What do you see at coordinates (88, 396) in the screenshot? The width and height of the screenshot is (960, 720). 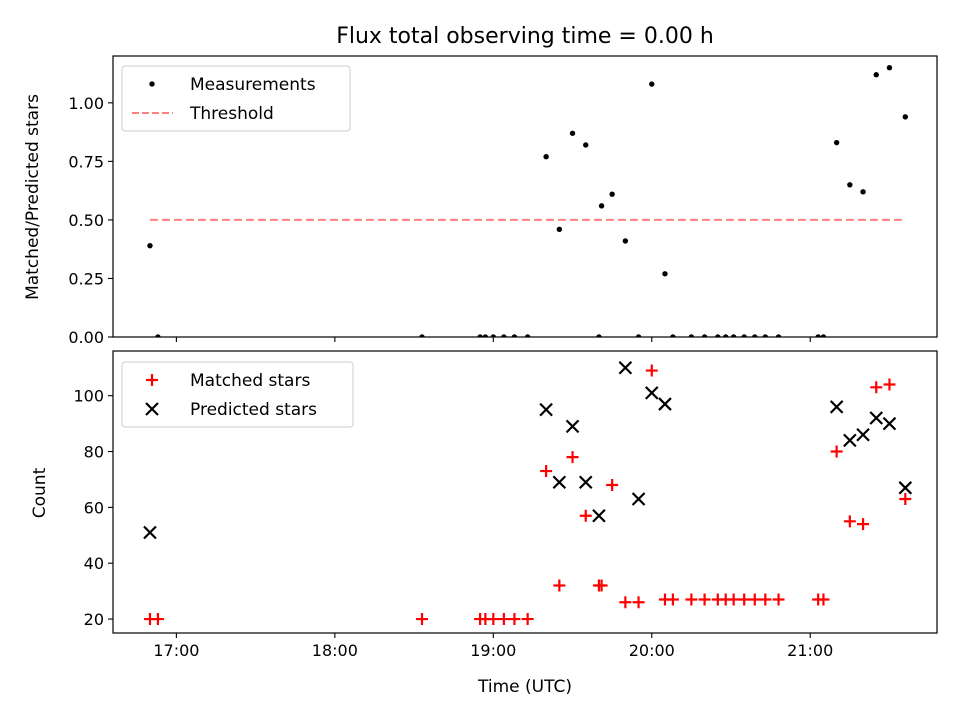 I see `y-tick-label: 100` at bounding box center [88, 396].